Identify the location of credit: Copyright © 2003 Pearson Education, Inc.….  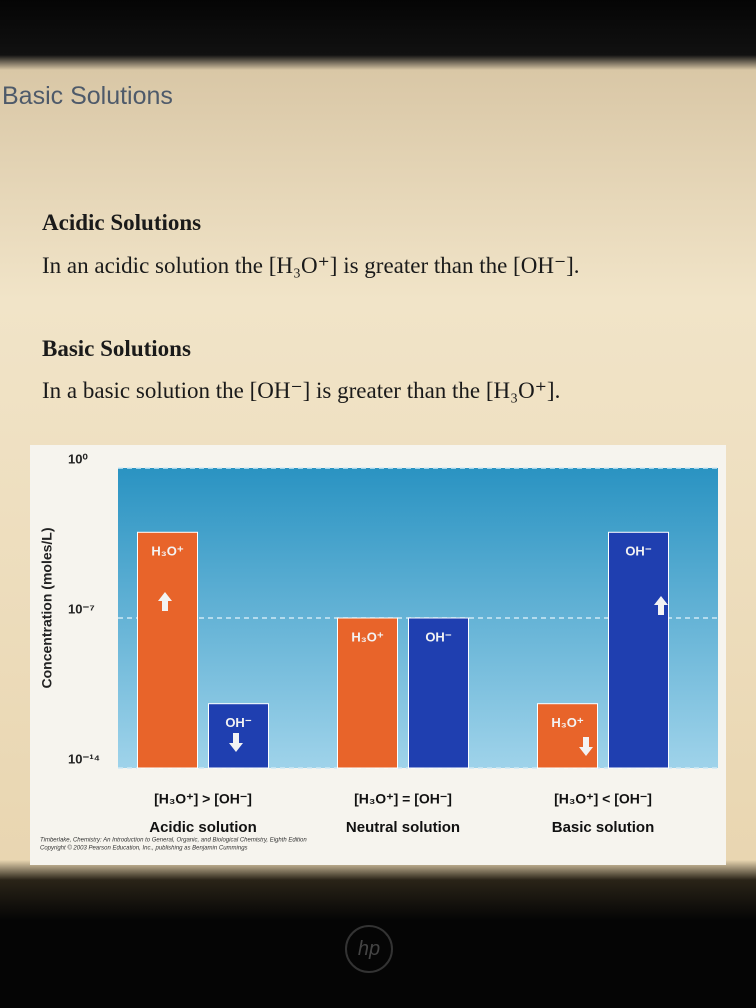
(144, 848).